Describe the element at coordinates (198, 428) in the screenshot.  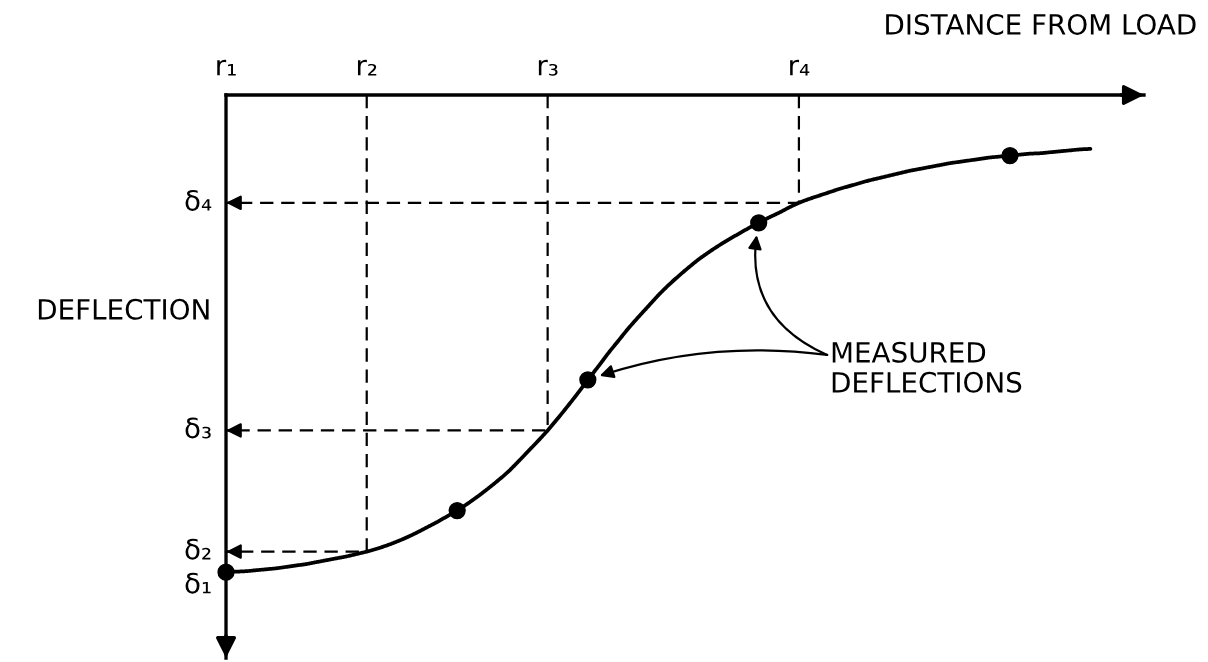
I see `annotation: δ₃` at that location.